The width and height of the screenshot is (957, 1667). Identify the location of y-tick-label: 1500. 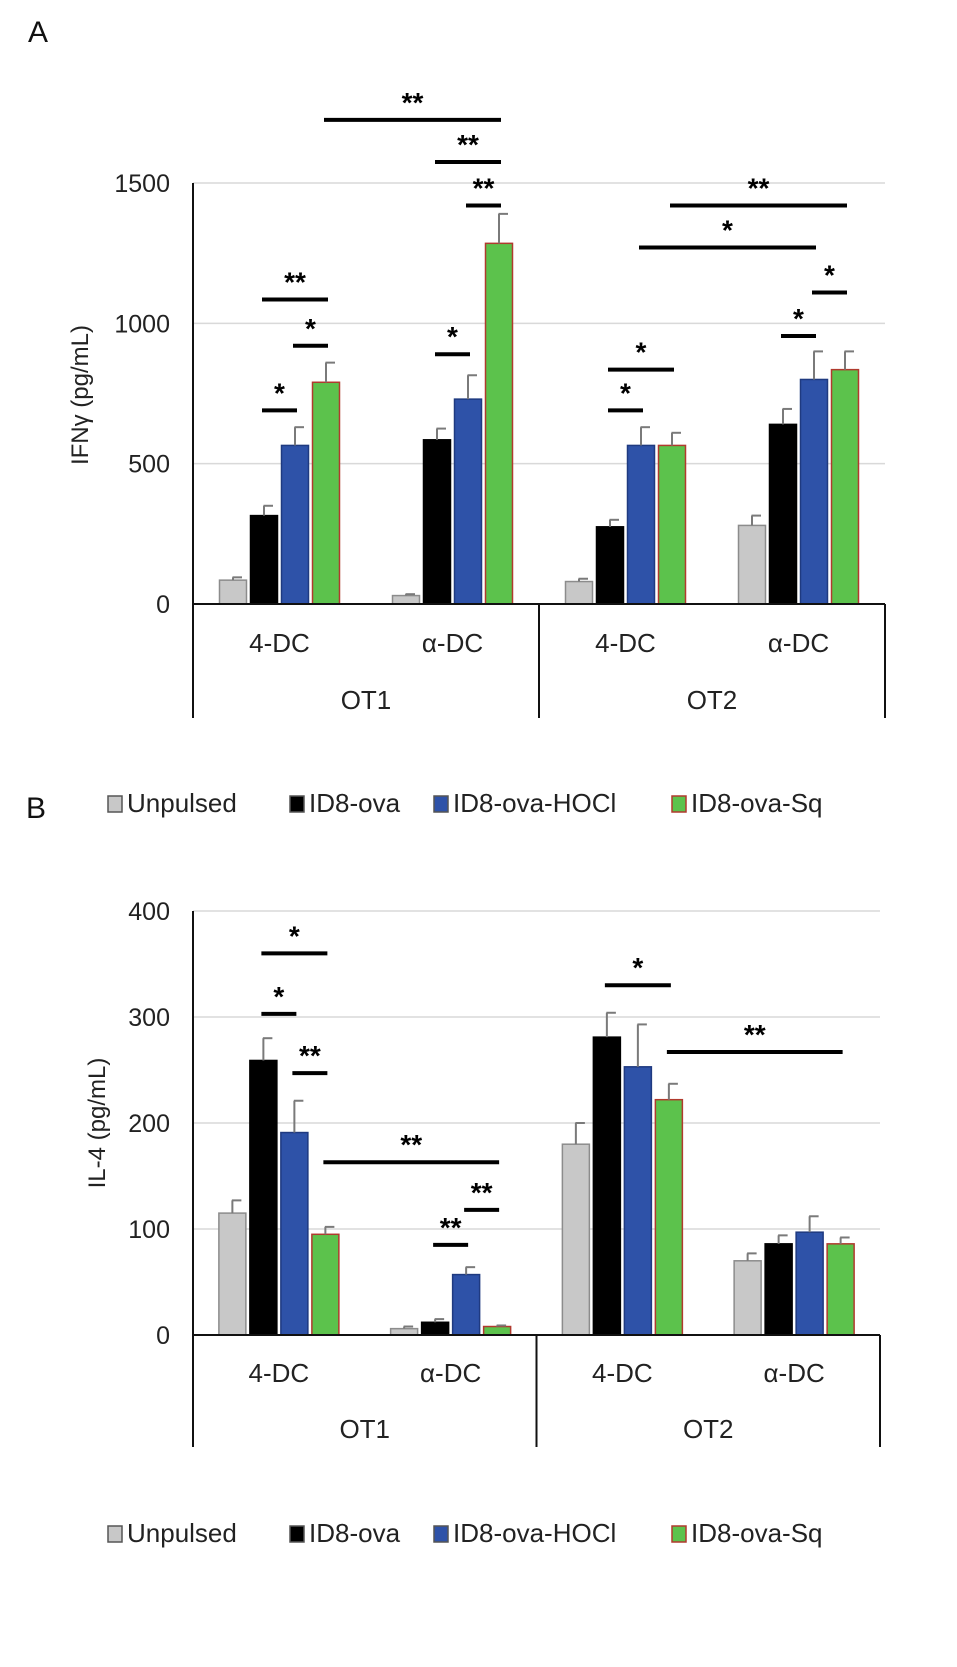
(142, 184).